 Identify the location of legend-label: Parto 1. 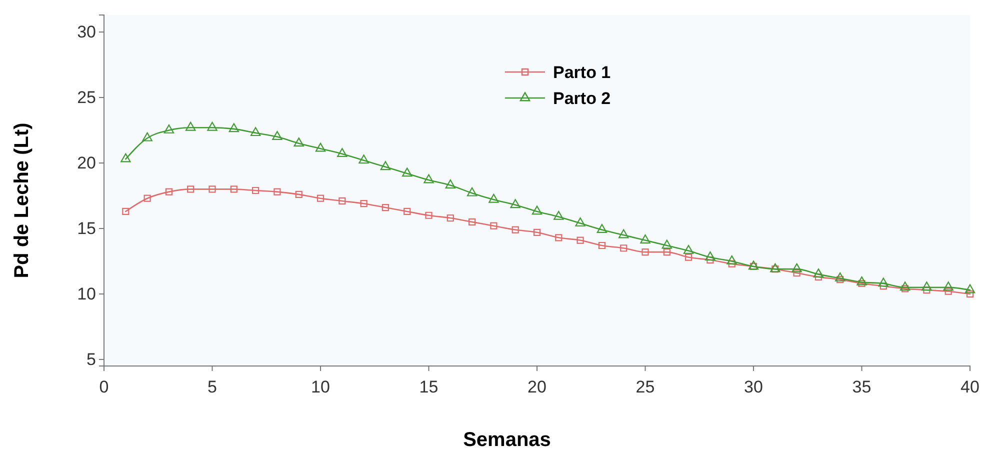
(582, 72).